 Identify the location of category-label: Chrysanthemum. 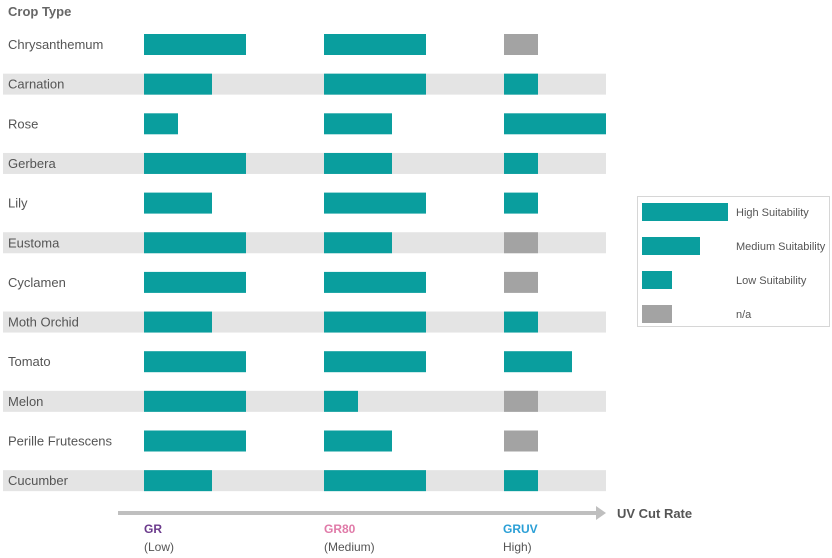
(55, 44).